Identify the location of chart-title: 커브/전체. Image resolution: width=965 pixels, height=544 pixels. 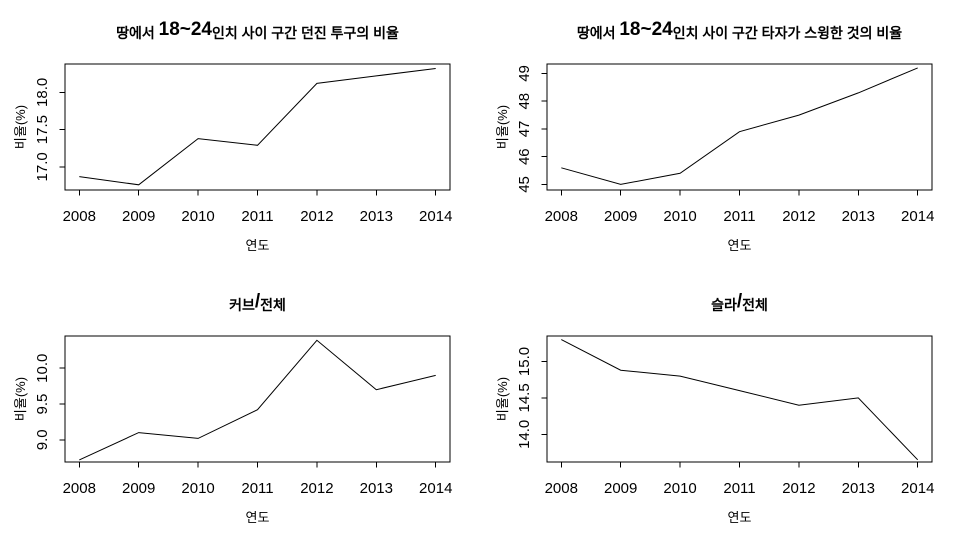
(257, 302).